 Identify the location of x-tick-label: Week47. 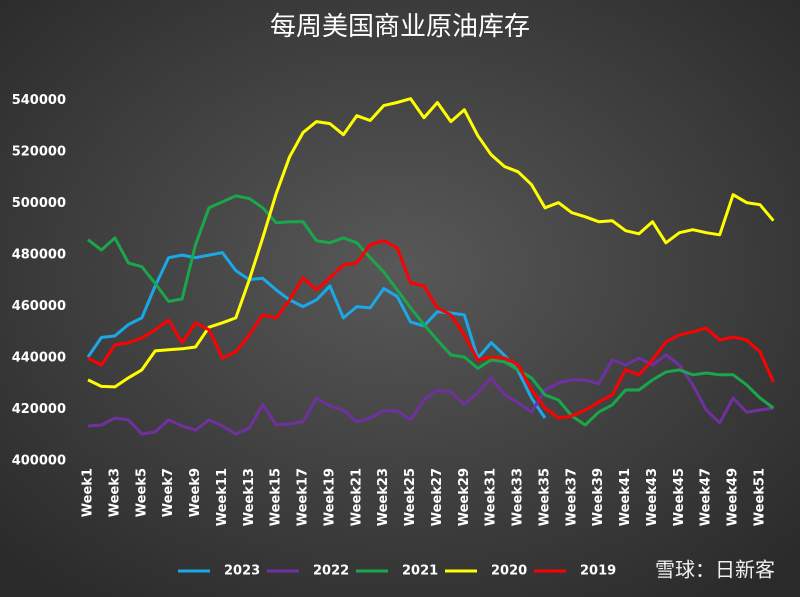
(706, 497).